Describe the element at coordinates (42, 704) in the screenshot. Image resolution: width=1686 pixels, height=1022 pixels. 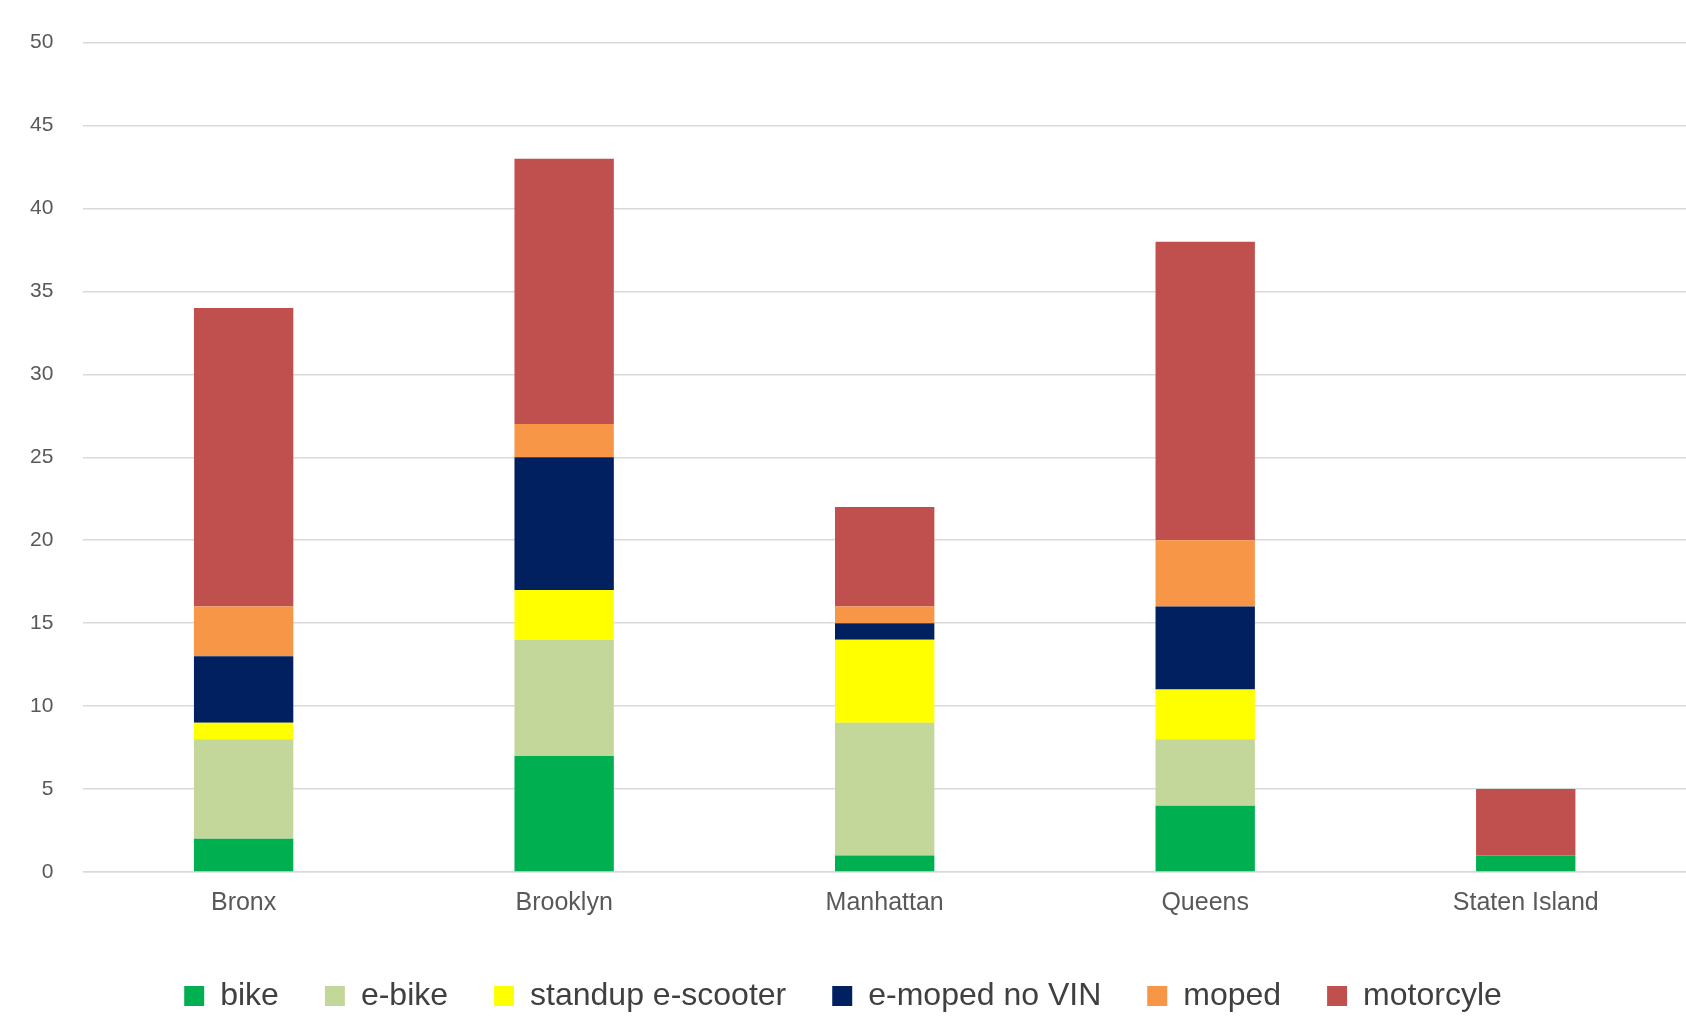
I see `y-tick-label: 10` at that location.